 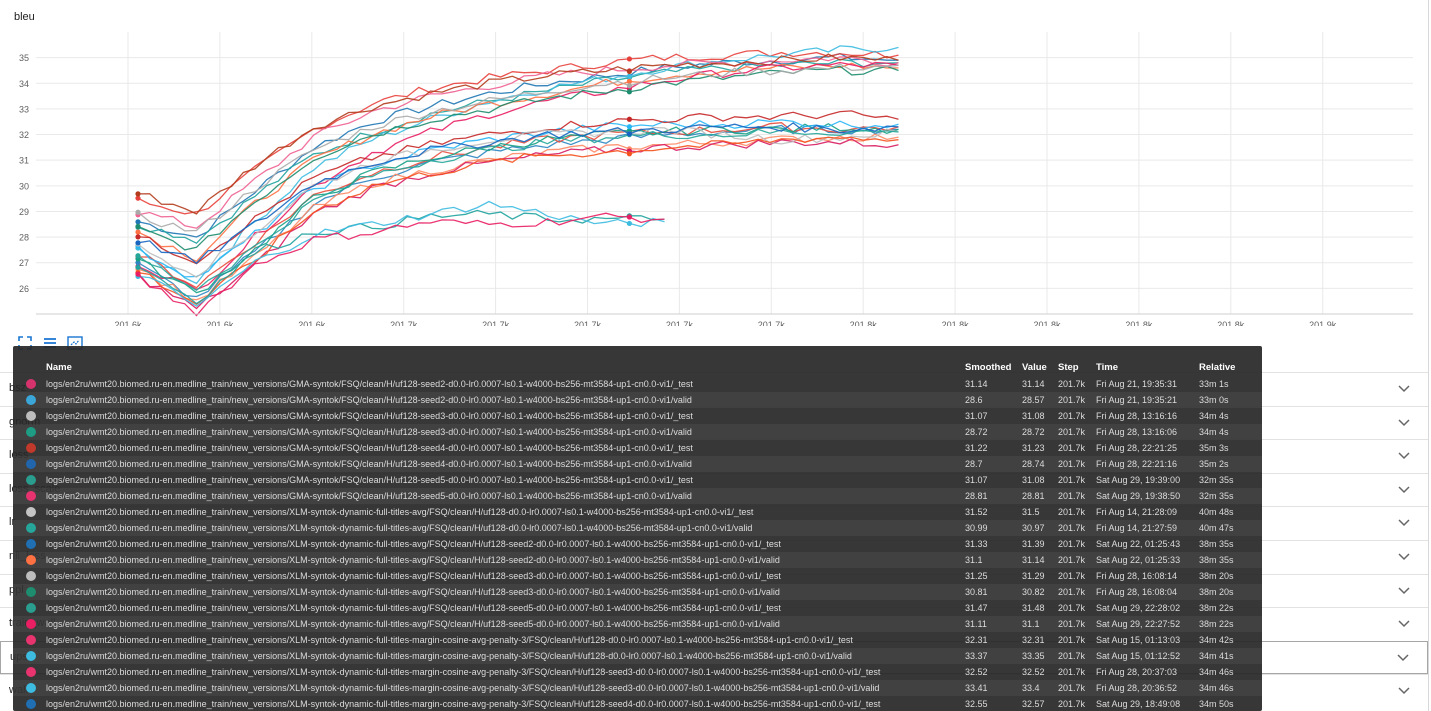 What do you see at coordinates (976, 384) in the screenshot?
I see `smoothed-value: 31.14` at bounding box center [976, 384].